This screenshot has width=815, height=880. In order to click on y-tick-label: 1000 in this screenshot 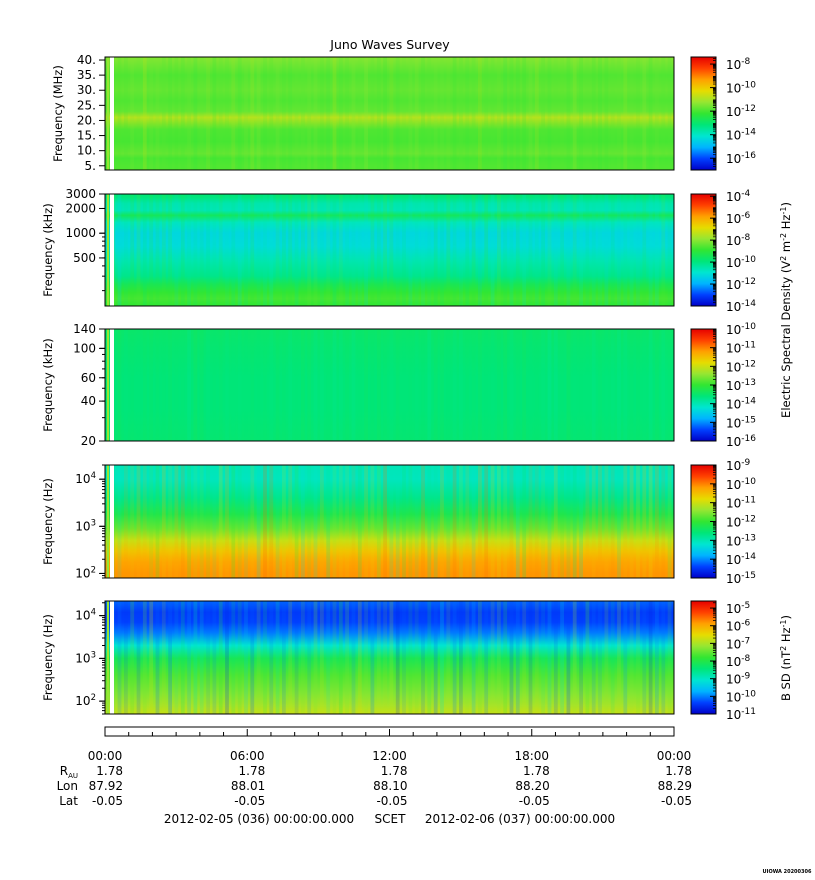, I will do `click(80, 233)`.